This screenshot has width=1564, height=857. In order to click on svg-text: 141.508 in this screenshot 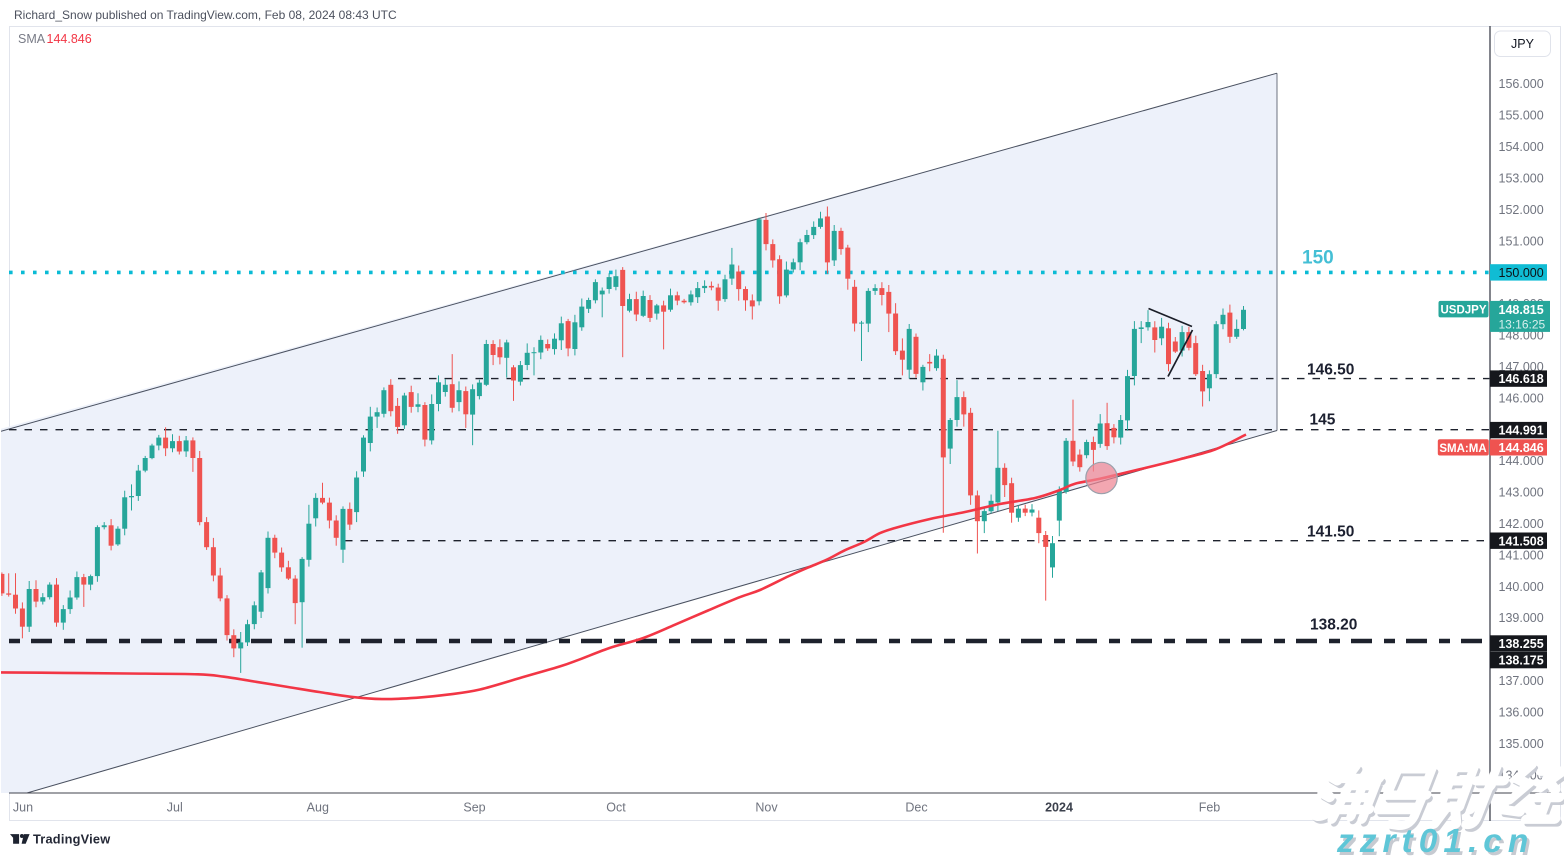, I will do `click(1521, 541)`.